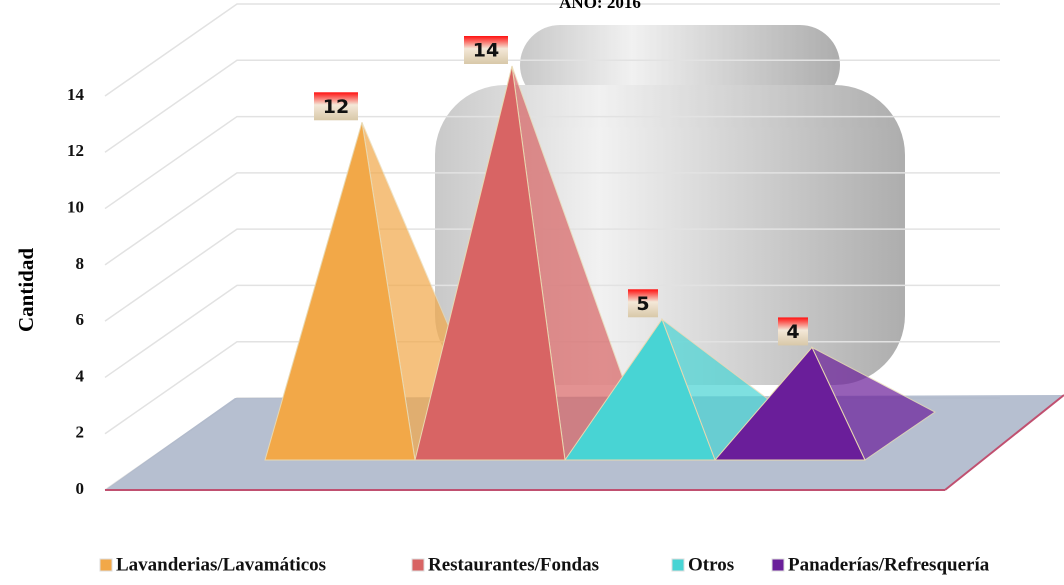  I want to click on data-label: 14, so click(486, 51).